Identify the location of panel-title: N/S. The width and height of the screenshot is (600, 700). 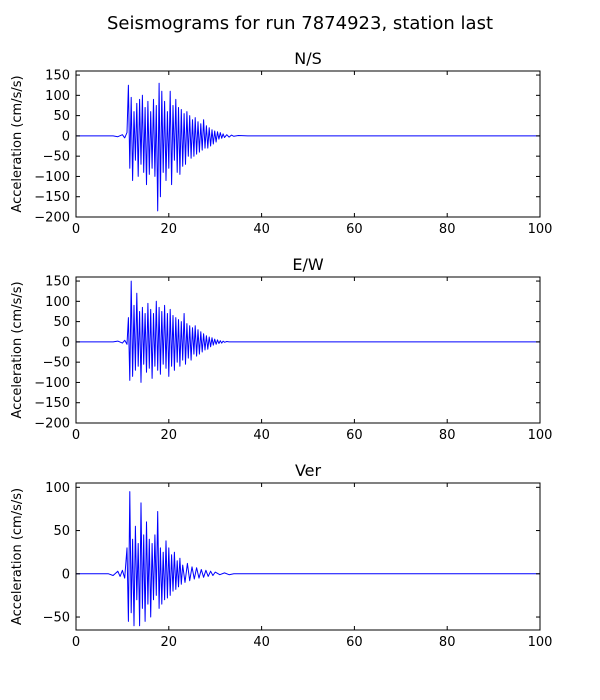
(308, 58).